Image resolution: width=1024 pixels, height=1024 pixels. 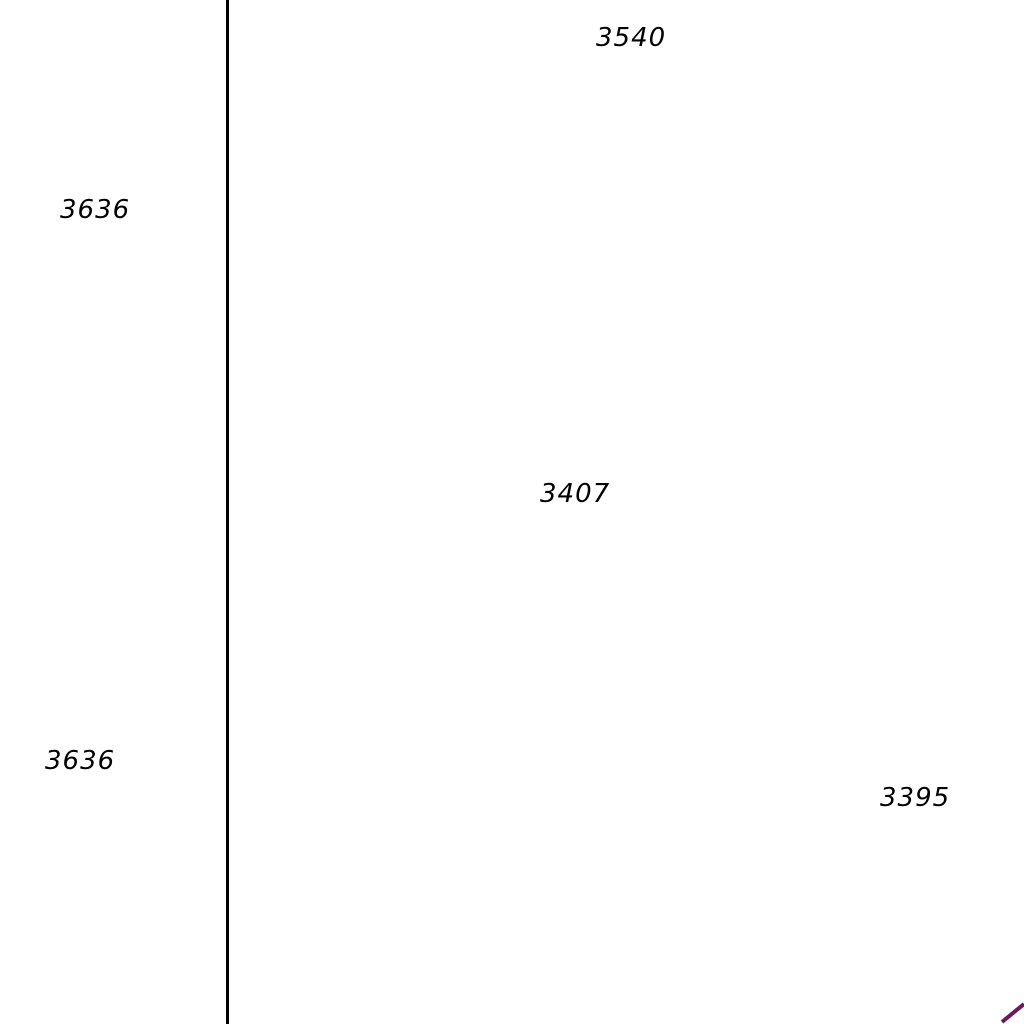 I want to click on vertical-boundary-line, so click(x=227, y=512).